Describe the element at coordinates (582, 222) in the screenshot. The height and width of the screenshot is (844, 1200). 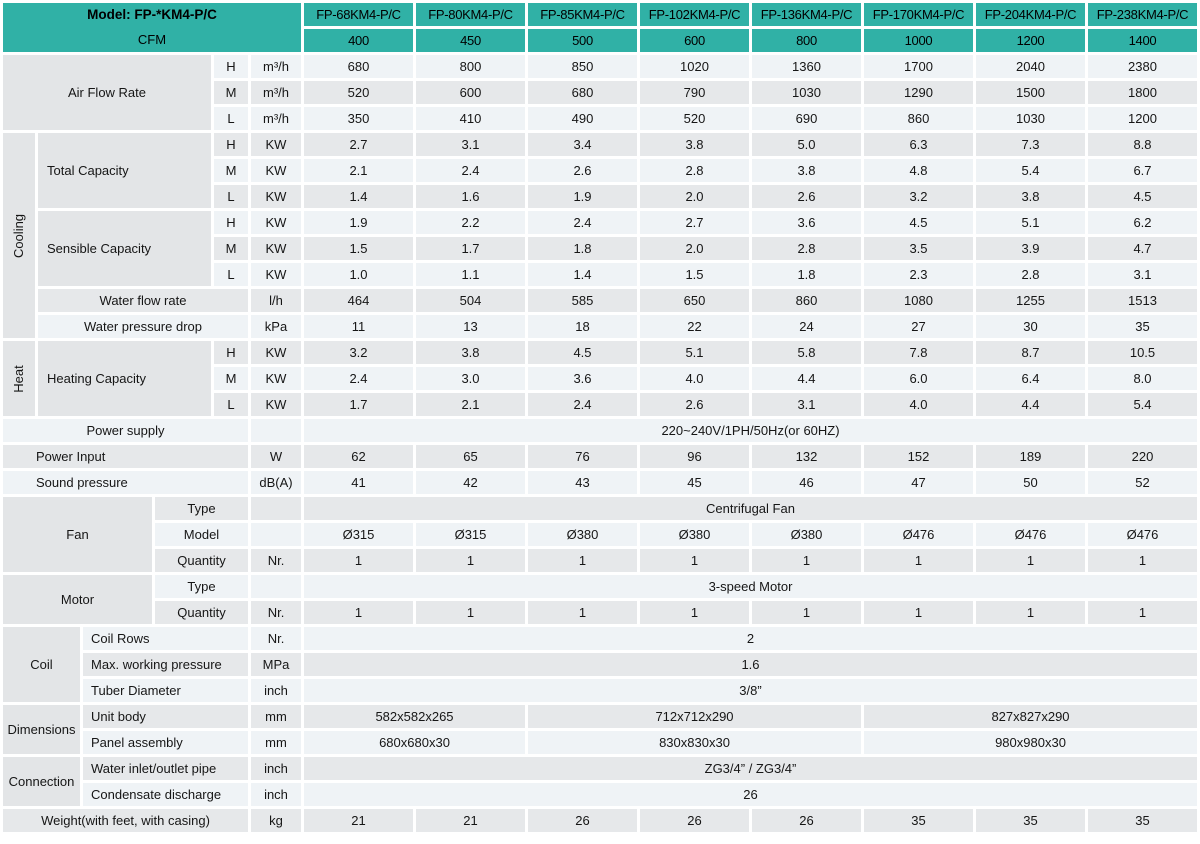
I see `row-cooling-sensible-h-cell-5: 2.4` at that location.